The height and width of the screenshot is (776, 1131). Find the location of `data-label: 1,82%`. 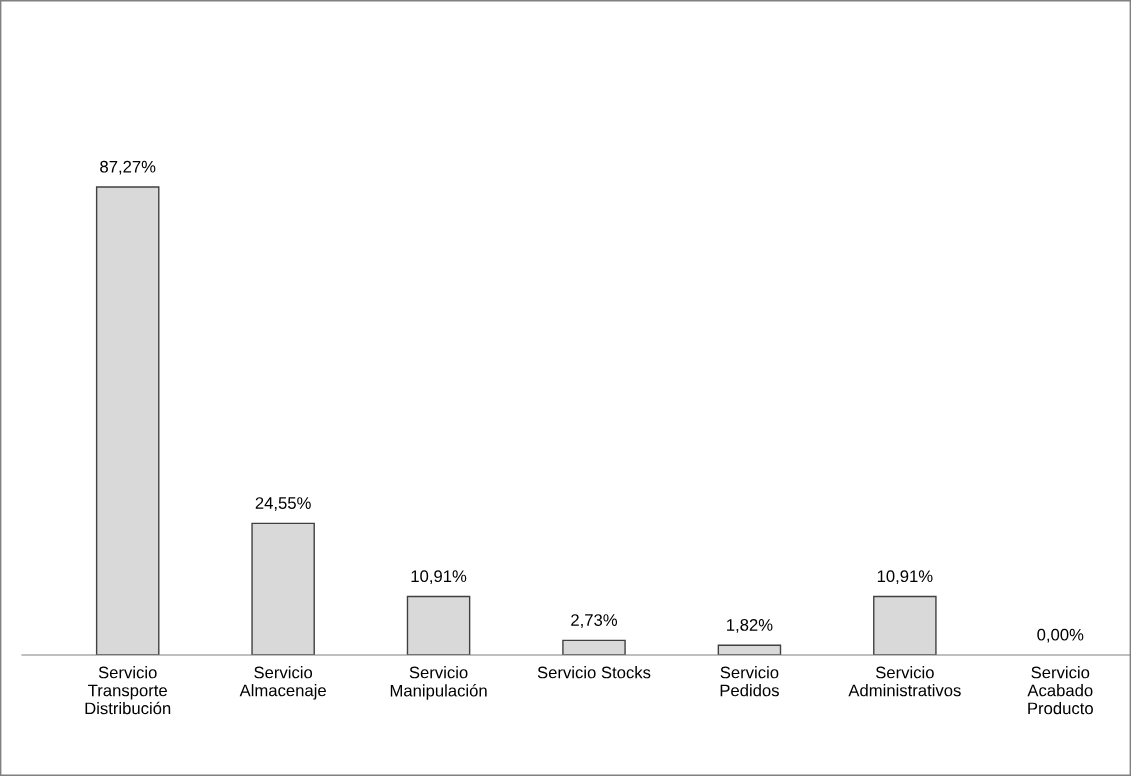

data-label: 1,82% is located at coordinates (750, 626).